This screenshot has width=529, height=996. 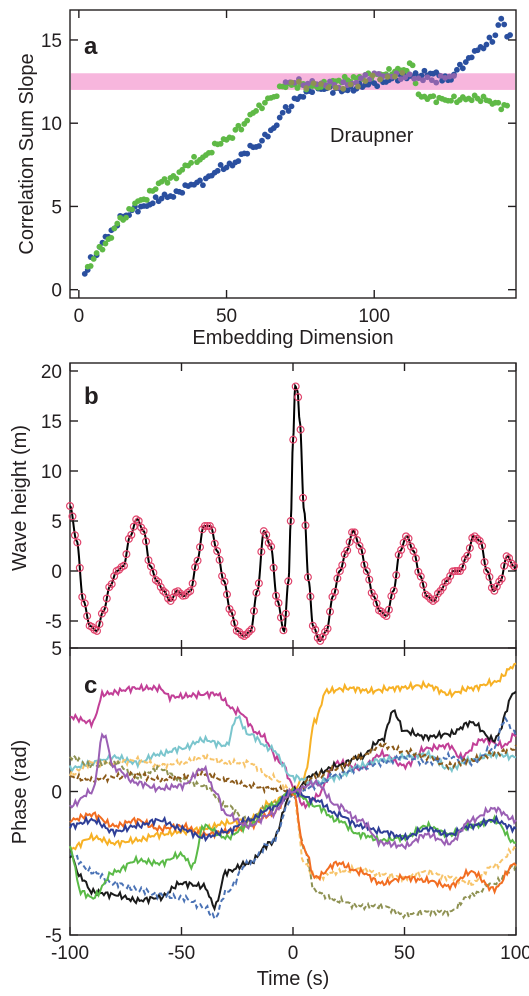 I want to click on x-tick-label: 50, so click(x=404, y=953).